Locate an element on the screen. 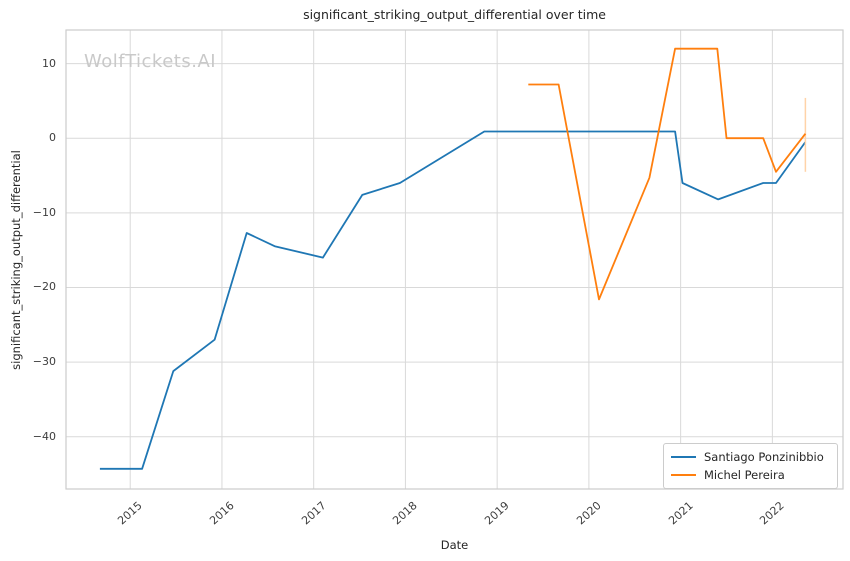 Image resolution: width=850 pixels, height=561 pixels. legend-label: Michel Pereira is located at coordinates (744, 475).